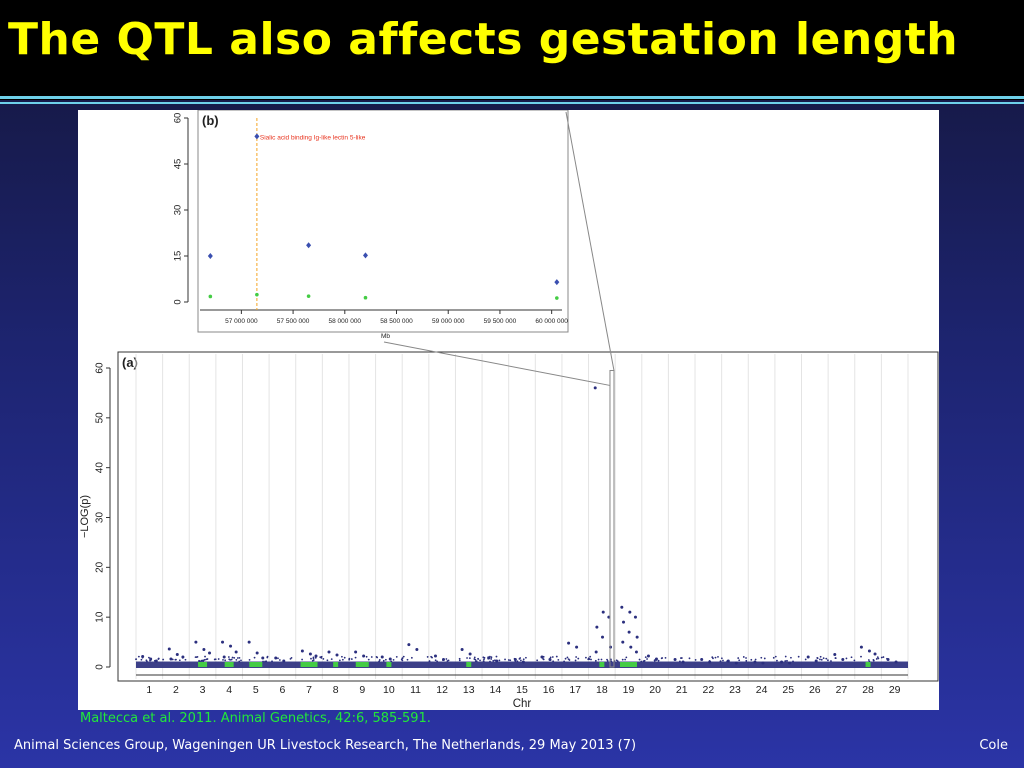 This screenshot has height=768, width=1024. I want to click on panel-b-y-tick-label: 60, so click(178, 118).